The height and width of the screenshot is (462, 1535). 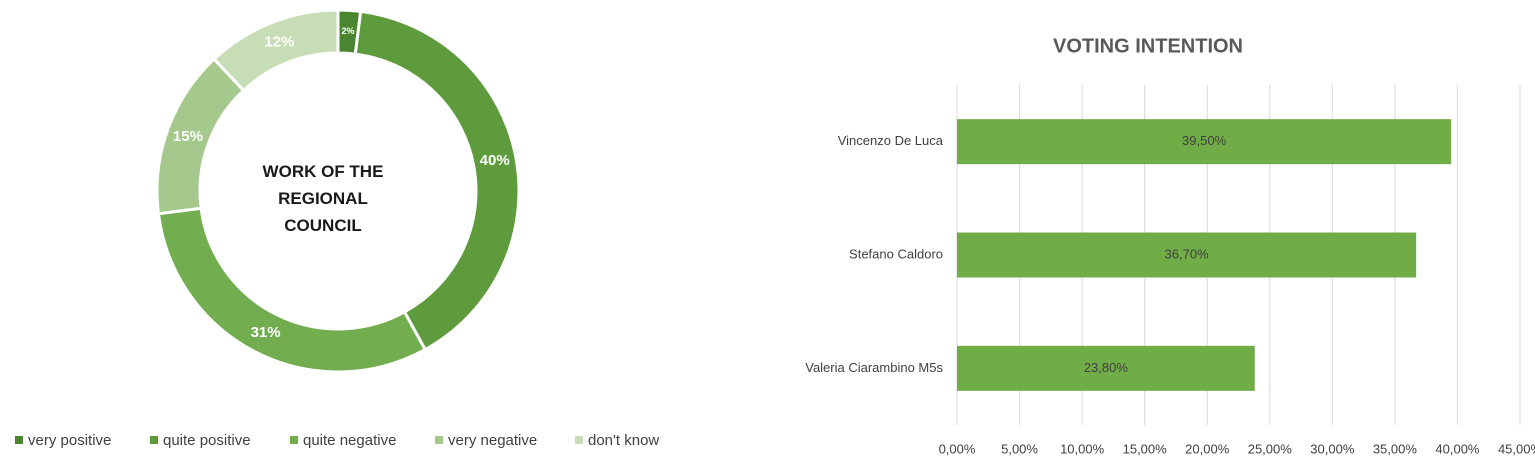 What do you see at coordinates (1148, 46) in the screenshot?
I see `chart-title: VOTING INTENTION` at bounding box center [1148, 46].